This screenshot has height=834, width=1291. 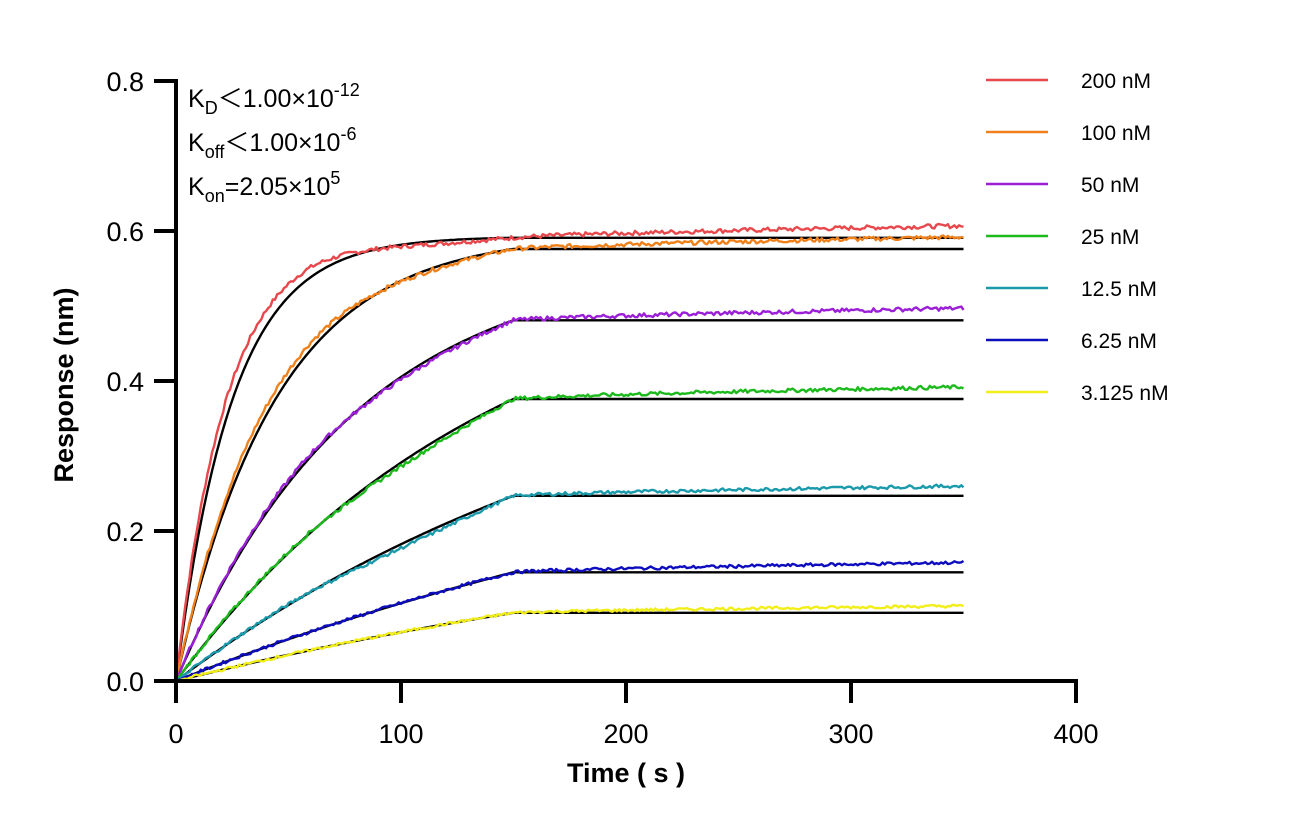 What do you see at coordinates (125, 682) in the screenshot?
I see `y-tick-label: 0.0` at bounding box center [125, 682].